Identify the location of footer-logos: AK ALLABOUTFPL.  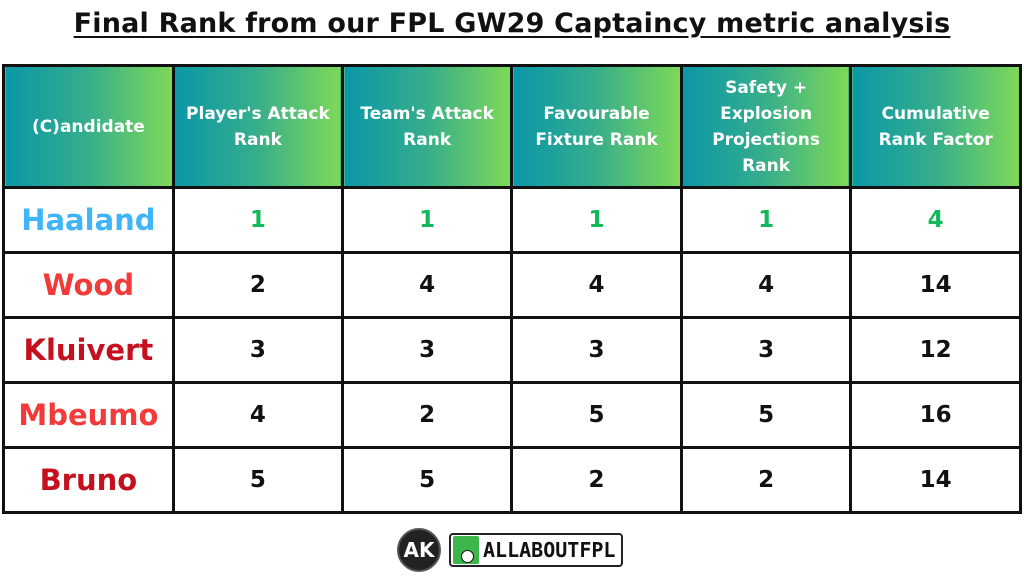
(510, 550).